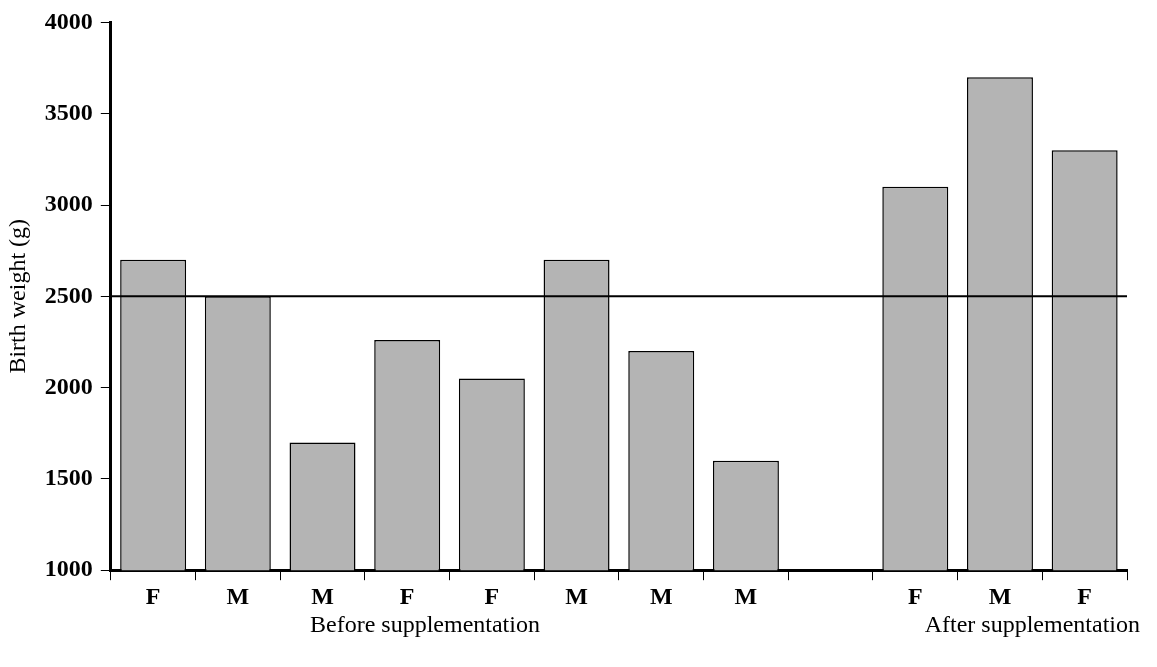  I want to click on y-tick-label: 4000, so click(68, 20).